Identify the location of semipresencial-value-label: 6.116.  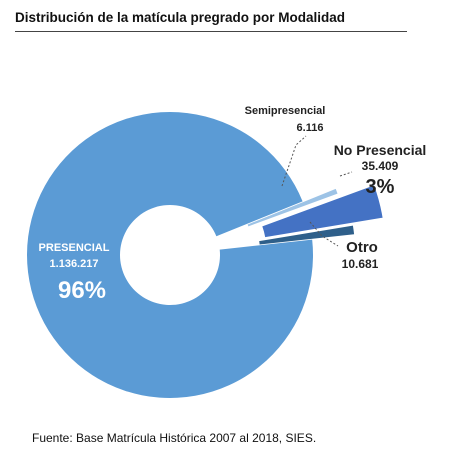
(310, 128).